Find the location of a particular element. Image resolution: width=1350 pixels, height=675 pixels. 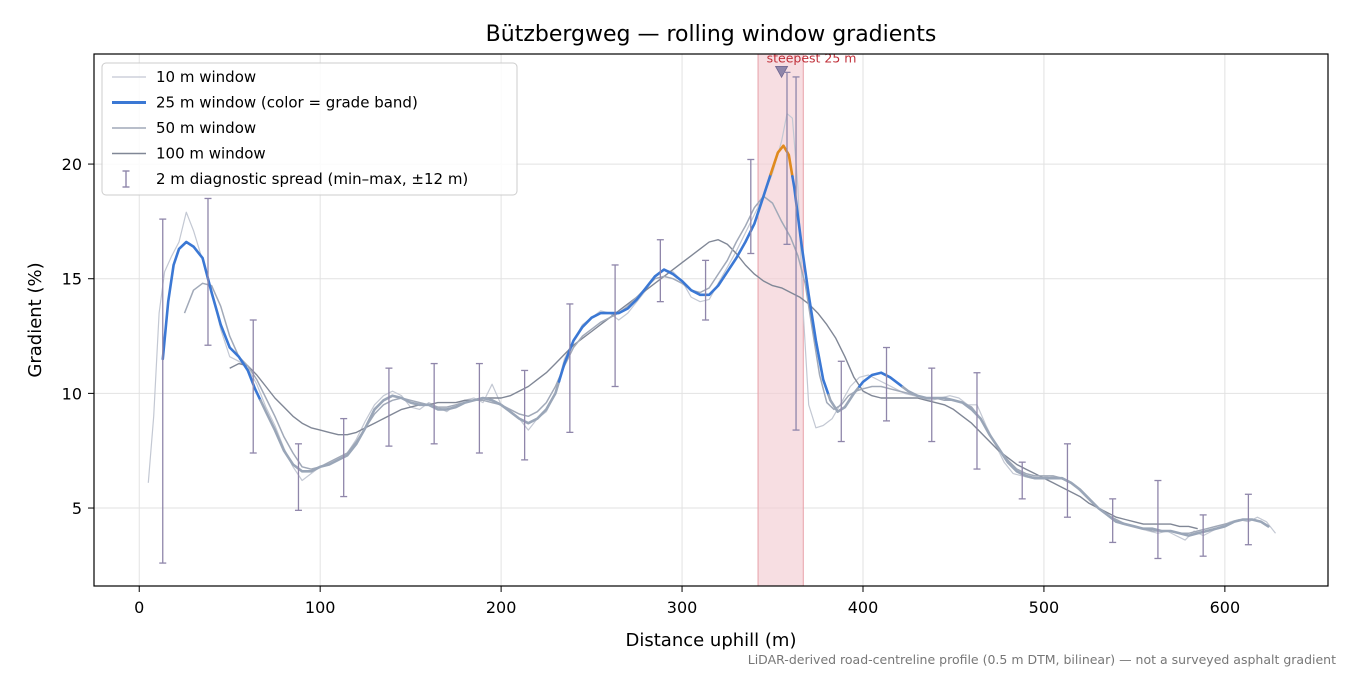

legend-label: 10 m window is located at coordinates (206, 77).